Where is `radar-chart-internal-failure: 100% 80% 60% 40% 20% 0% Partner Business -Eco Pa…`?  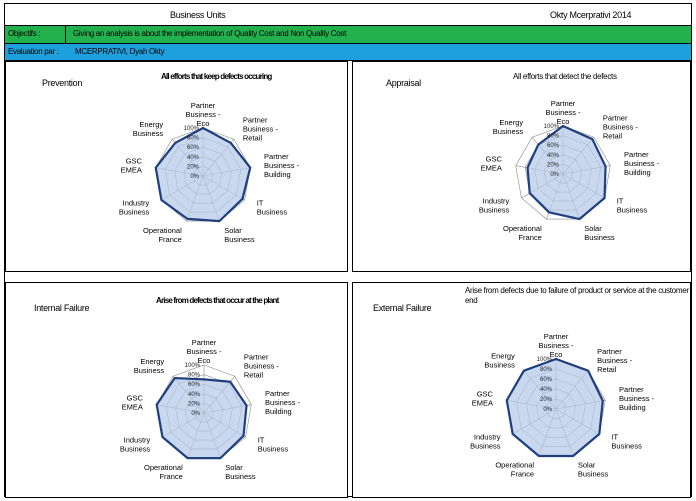
radar-chart-internal-failure: 100% 80% 60% 40% 20% 0% Partner Business -Eco Pa… is located at coordinates (210, 409).